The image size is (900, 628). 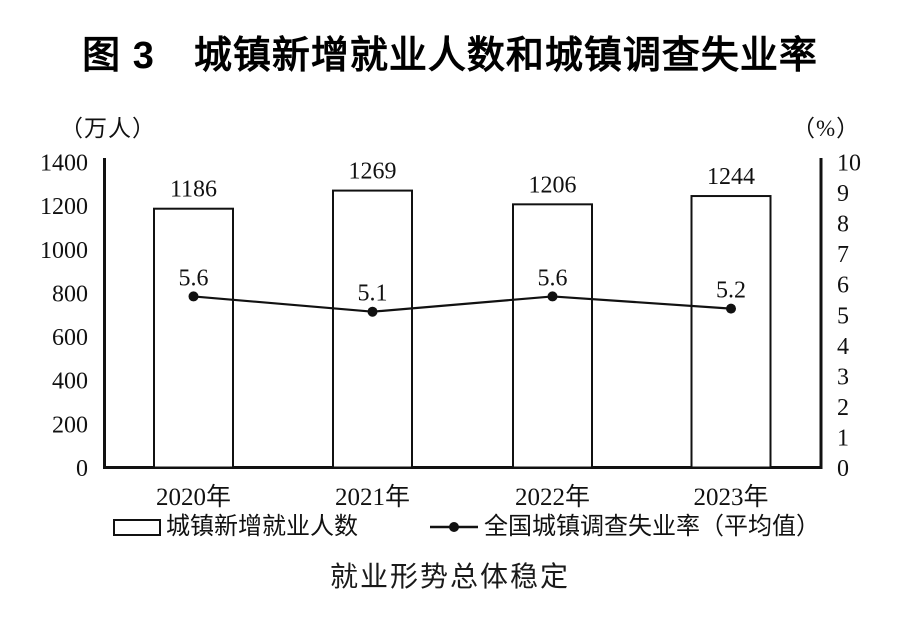 What do you see at coordinates (454, 527) in the screenshot?
I see `line-series-swatch-icon` at bounding box center [454, 527].